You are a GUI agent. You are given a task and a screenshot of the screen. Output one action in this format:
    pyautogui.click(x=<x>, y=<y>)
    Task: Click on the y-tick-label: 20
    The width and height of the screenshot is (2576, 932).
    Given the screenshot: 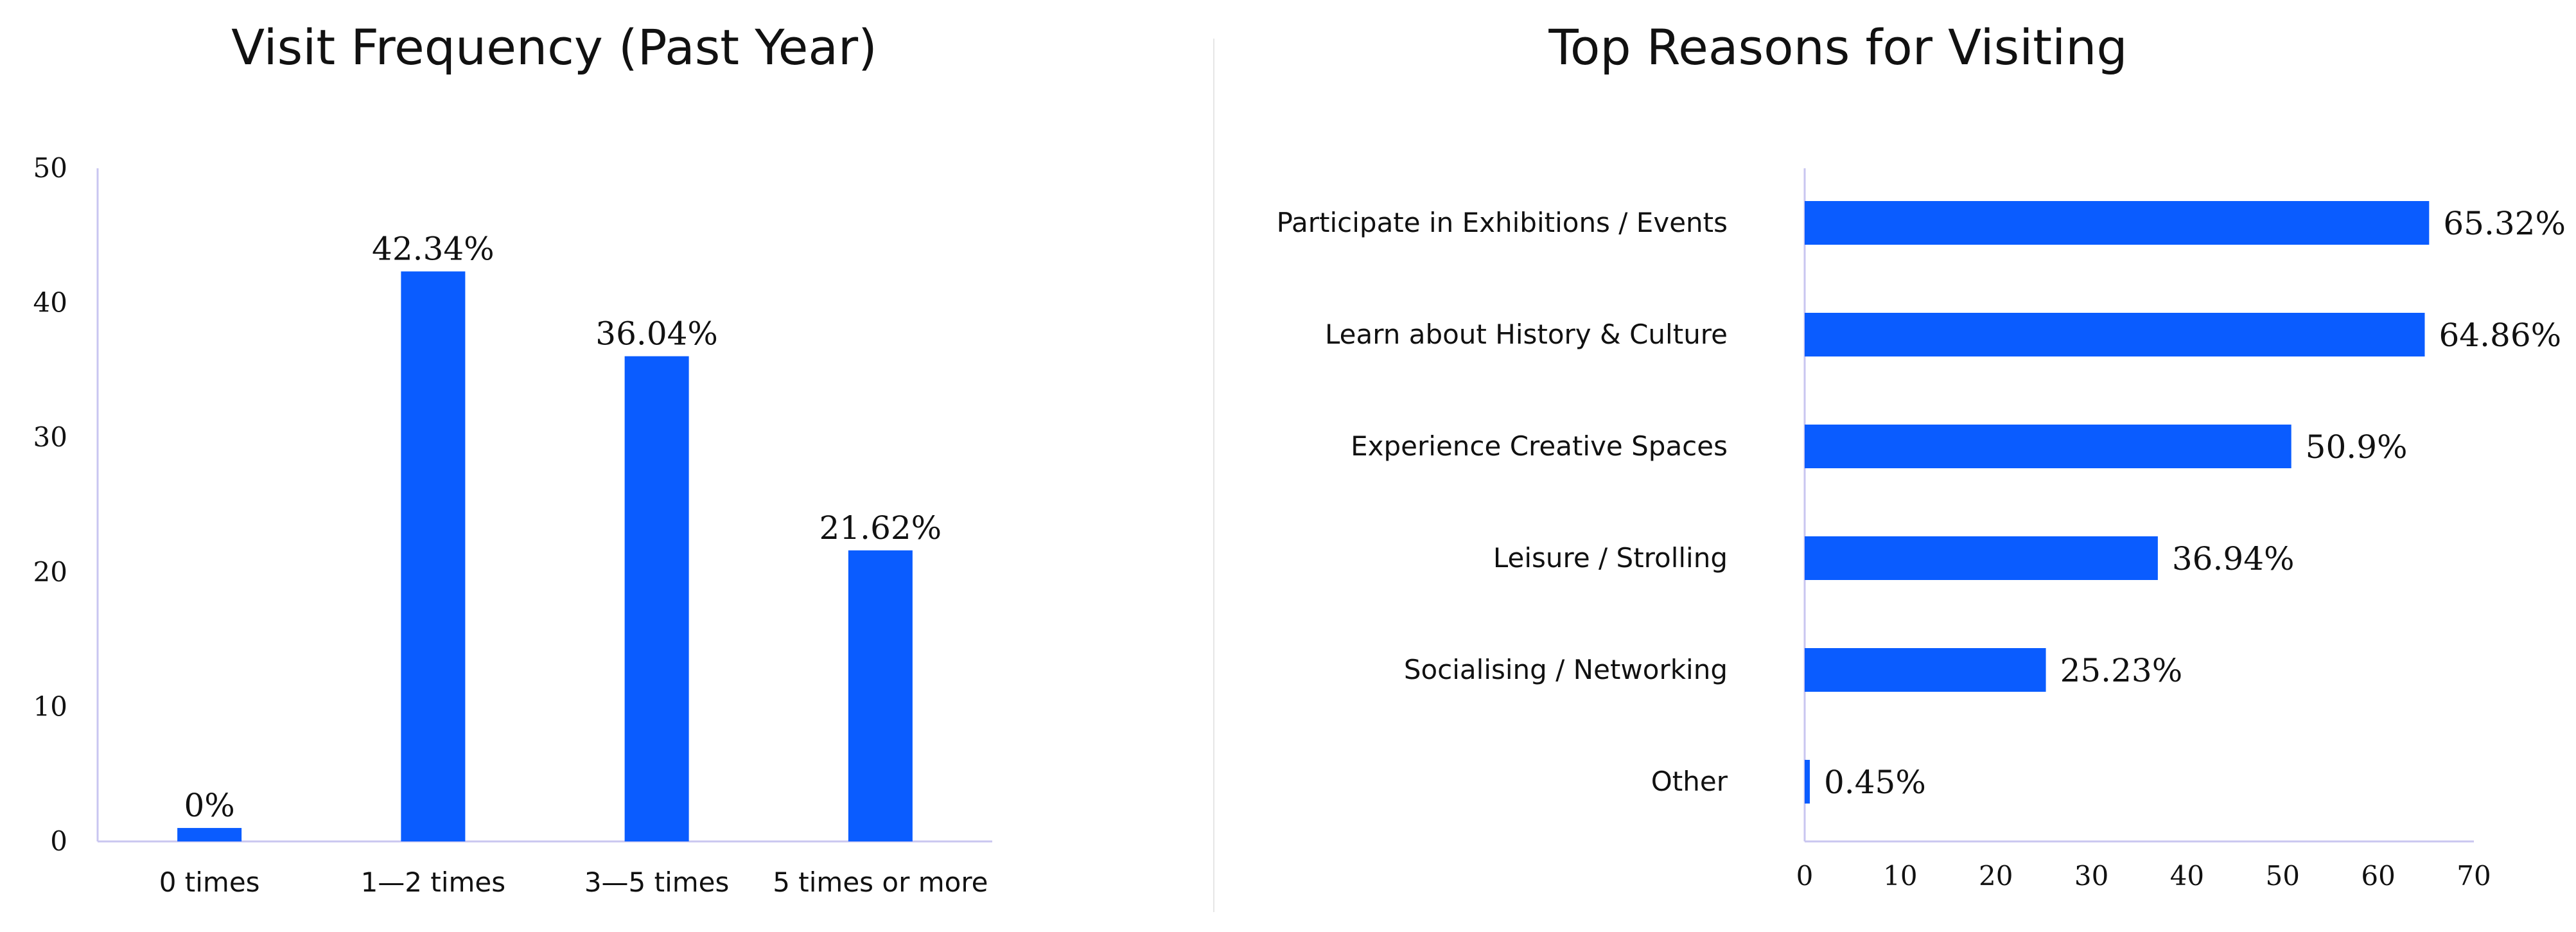 What is the action you would take?
    pyautogui.click(x=50, y=572)
    